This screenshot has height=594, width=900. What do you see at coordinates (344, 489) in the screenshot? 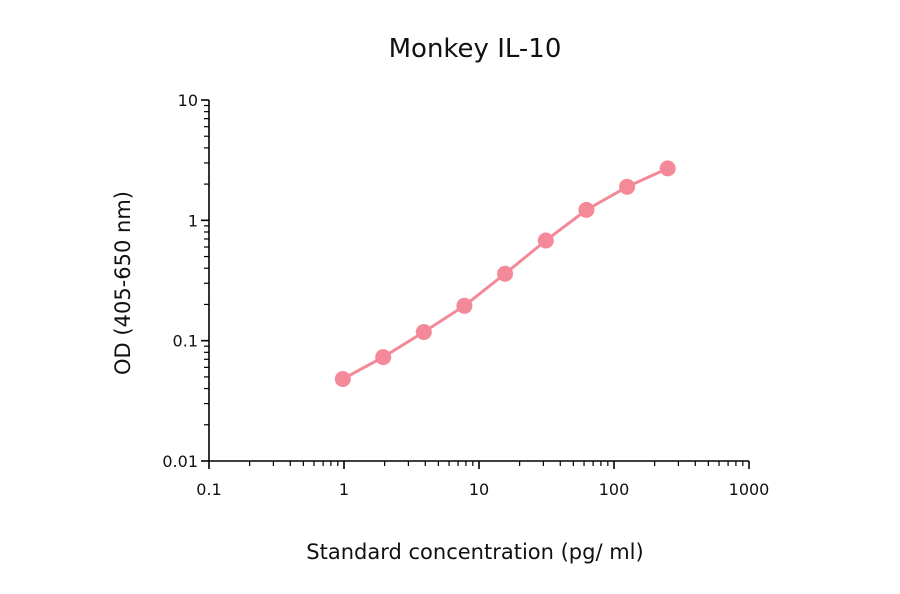
I see `x-tick-label: 1` at bounding box center [344, 489].